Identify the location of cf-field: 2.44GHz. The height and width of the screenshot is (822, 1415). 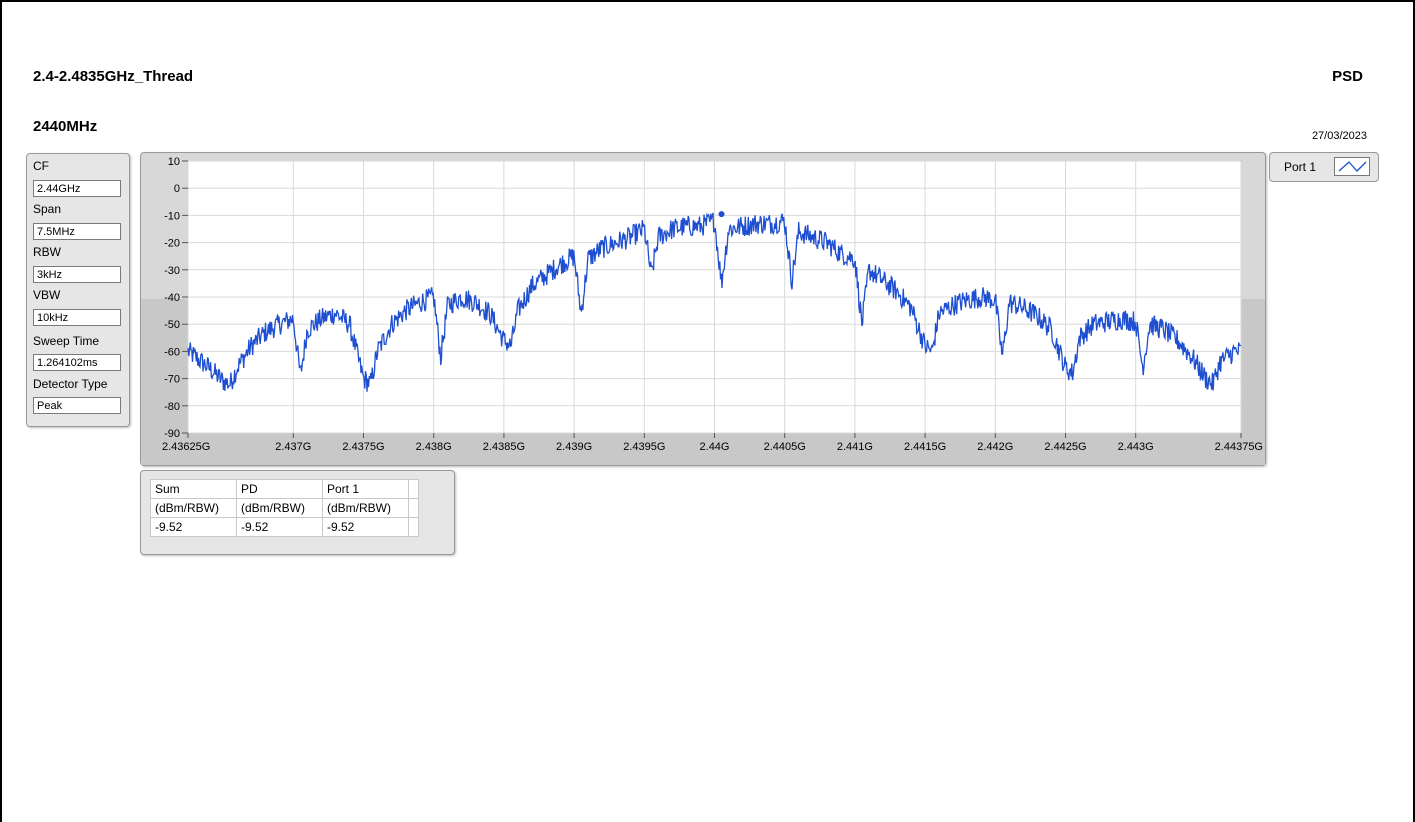
(77, 188).